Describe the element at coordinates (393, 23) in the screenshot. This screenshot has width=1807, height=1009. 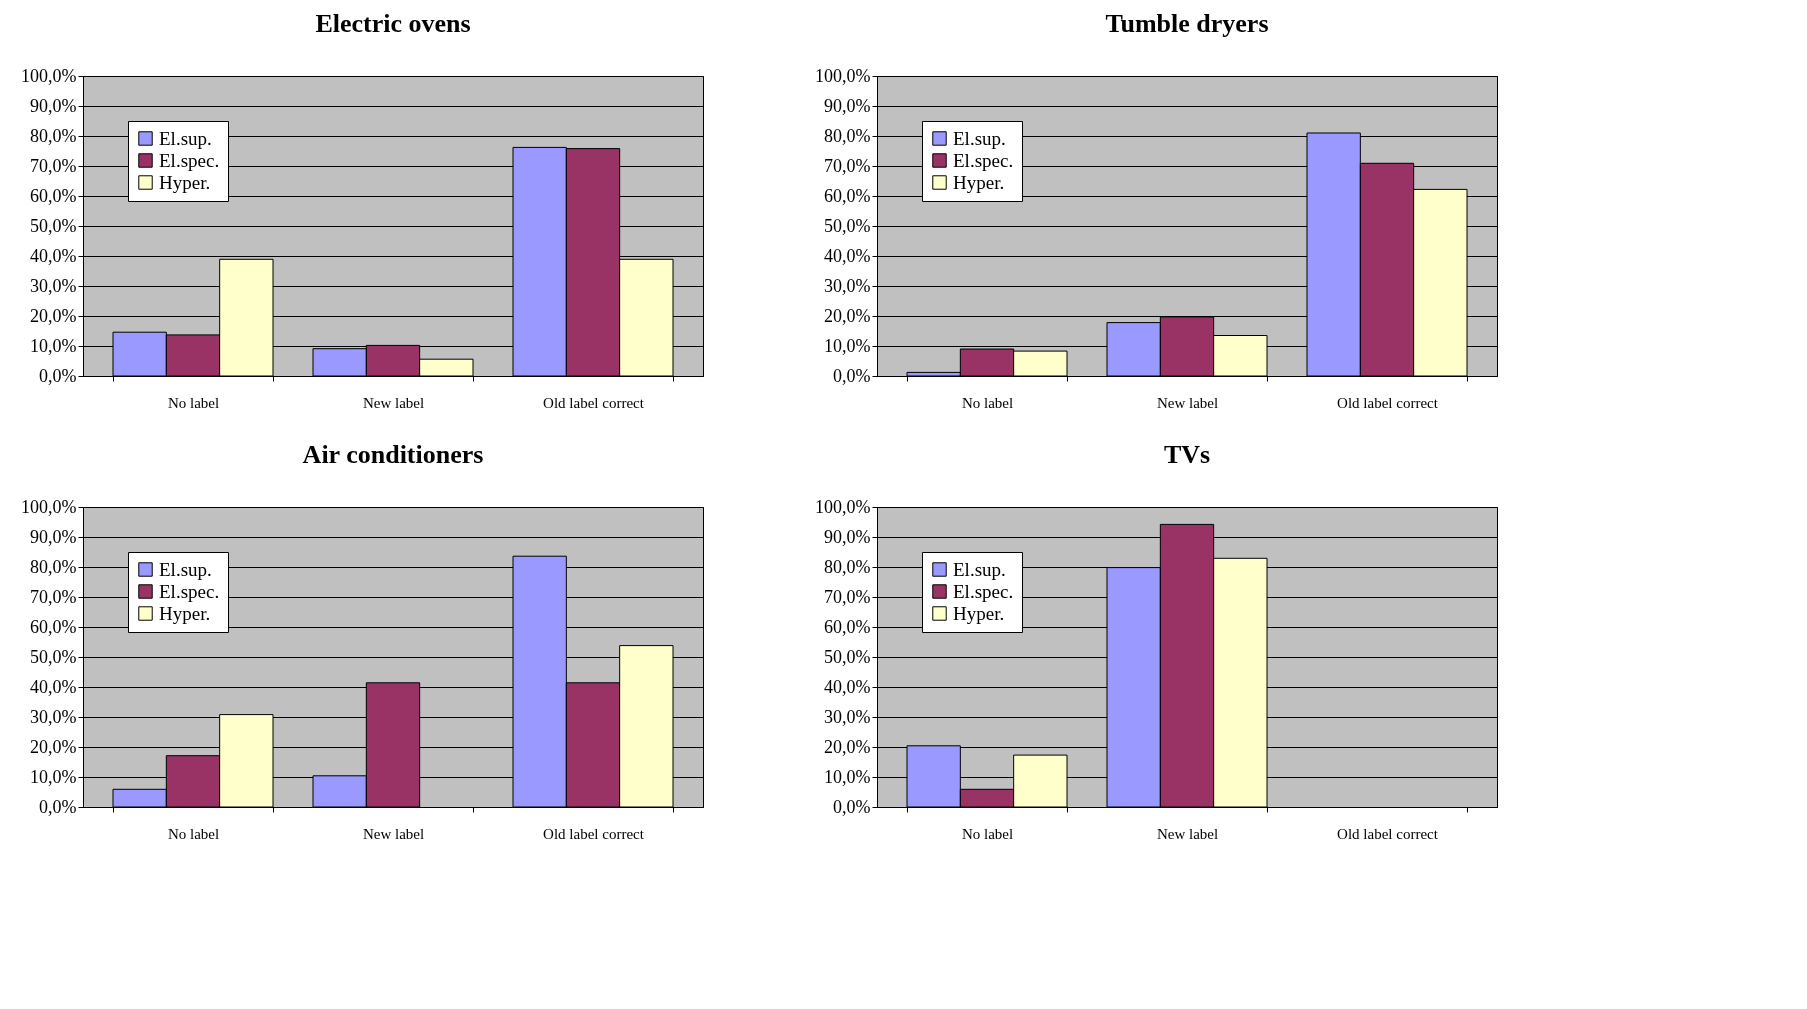
I see `chart-title: Electric ovens` at that location.